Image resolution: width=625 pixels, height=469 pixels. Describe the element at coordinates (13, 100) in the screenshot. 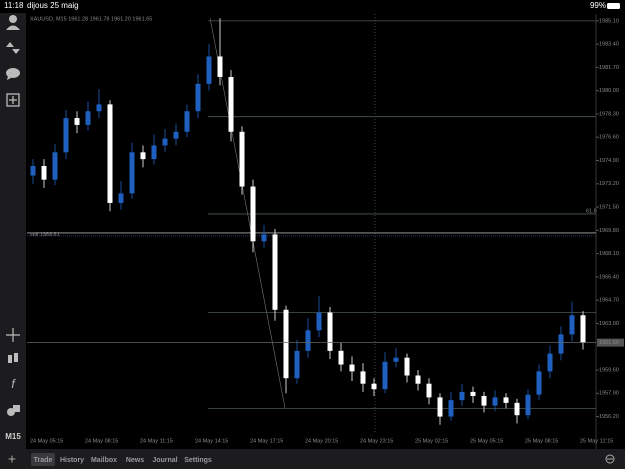

I see `add-chart-icon` at that location.